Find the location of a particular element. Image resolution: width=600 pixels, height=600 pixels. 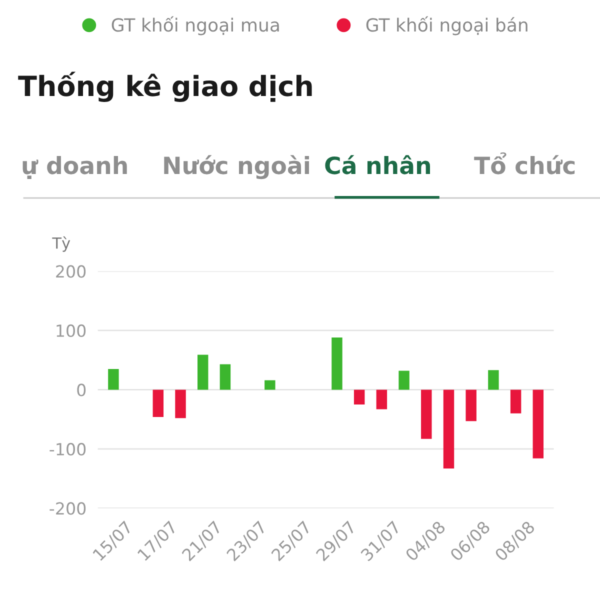

text: ự doanh is located at coordinates (74, 168).